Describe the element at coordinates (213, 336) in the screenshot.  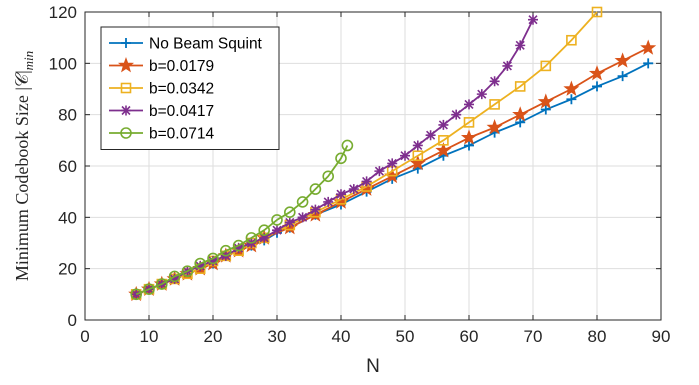
I see `x-tick-label: 20` at that location.